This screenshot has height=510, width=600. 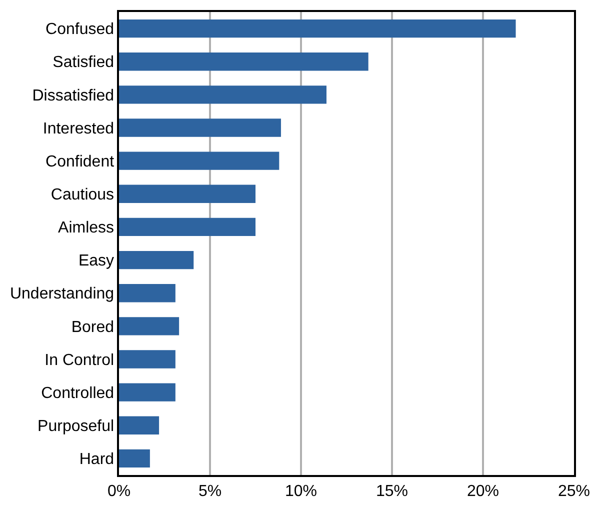 I want to click on y-tick-label: Controlled, so click(x=77, y=393).